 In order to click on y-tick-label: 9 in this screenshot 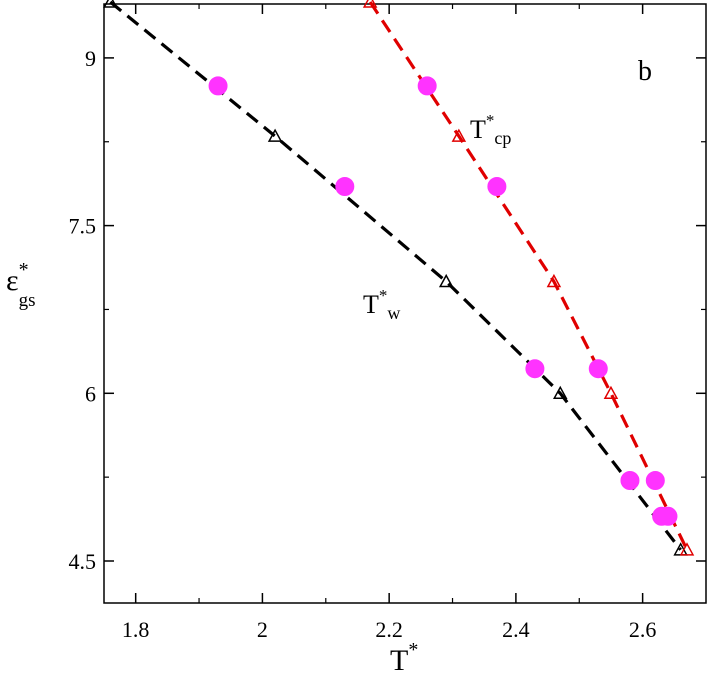, I will do `click(90, 58)`.